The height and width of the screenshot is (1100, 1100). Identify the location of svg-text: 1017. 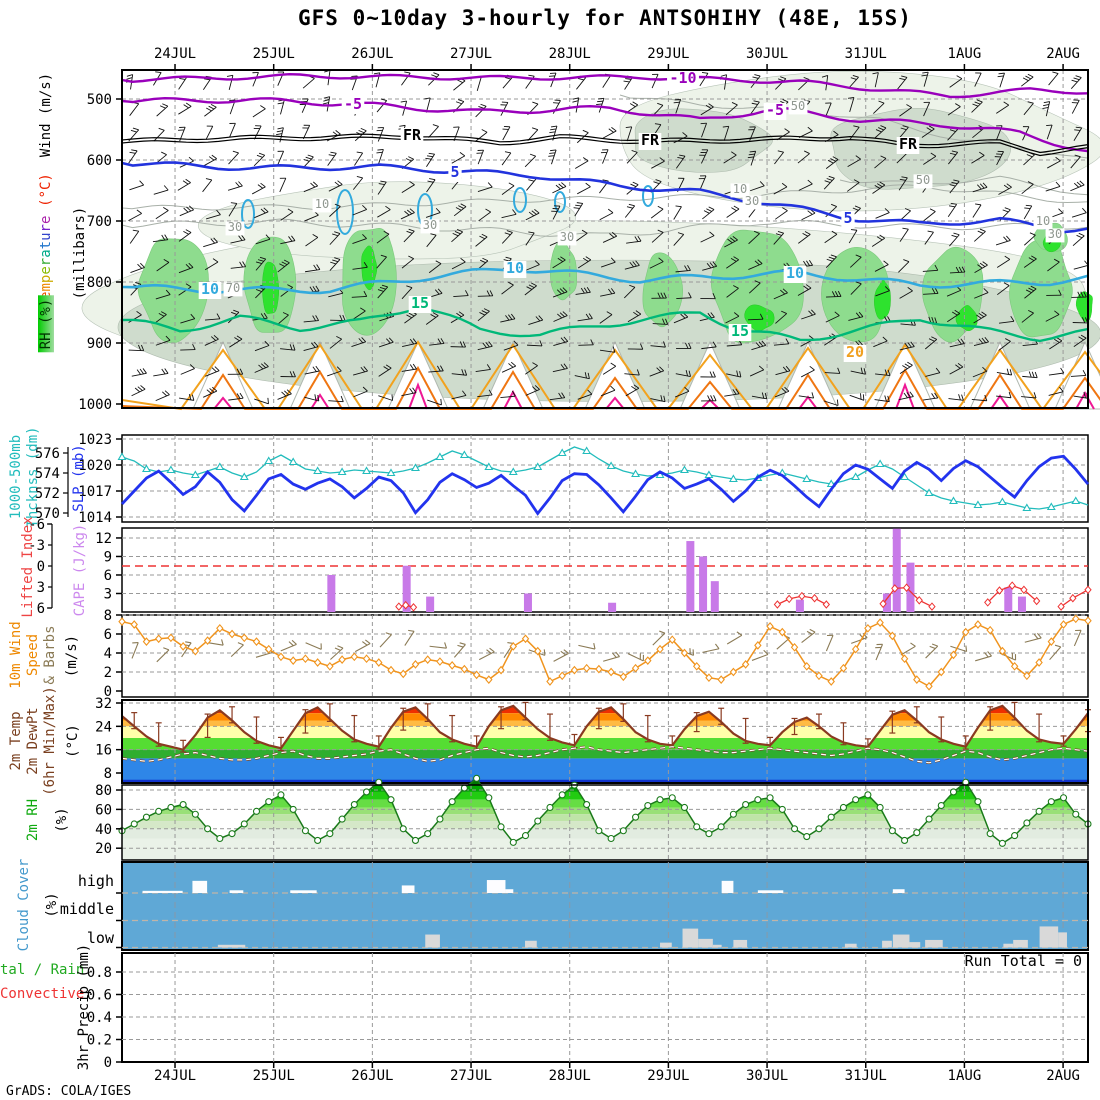
(95, 492).